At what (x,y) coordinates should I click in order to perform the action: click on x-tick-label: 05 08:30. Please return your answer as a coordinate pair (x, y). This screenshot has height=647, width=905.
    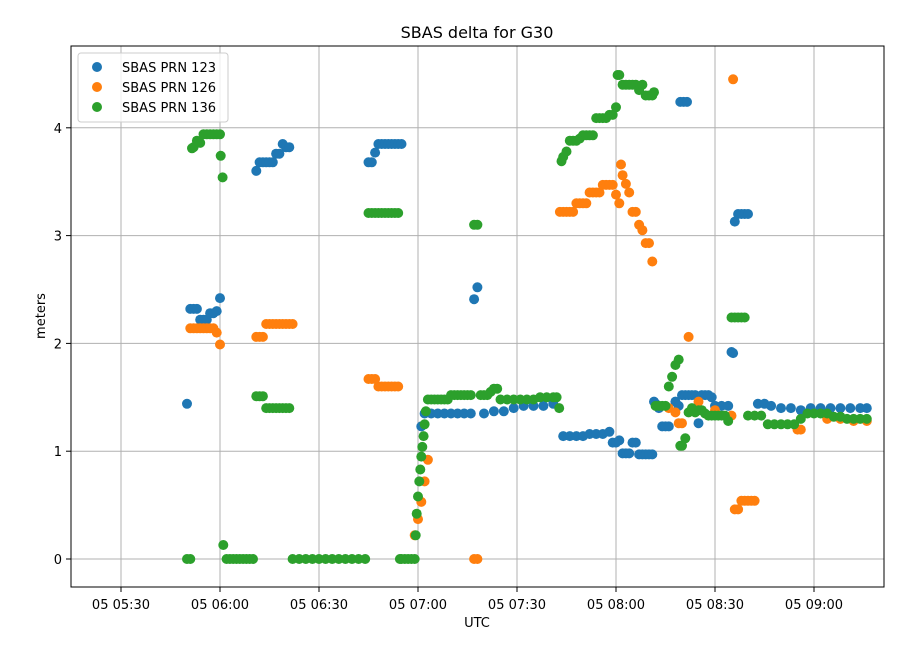
    Looking at the image, I should click on (715, 605).